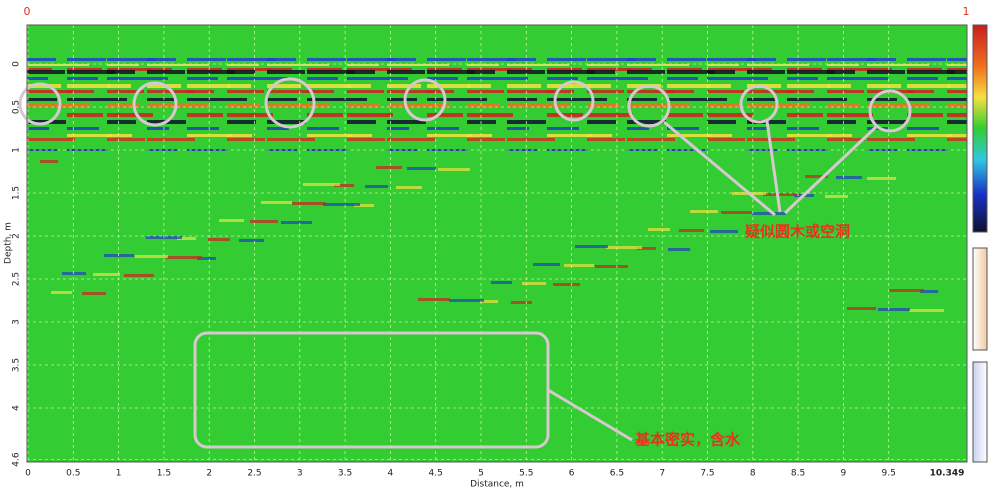 Image resolution: width=992 pixels, height=495 pixels. I want to click on y-axis-label: Depth, m, so click(9, 243).